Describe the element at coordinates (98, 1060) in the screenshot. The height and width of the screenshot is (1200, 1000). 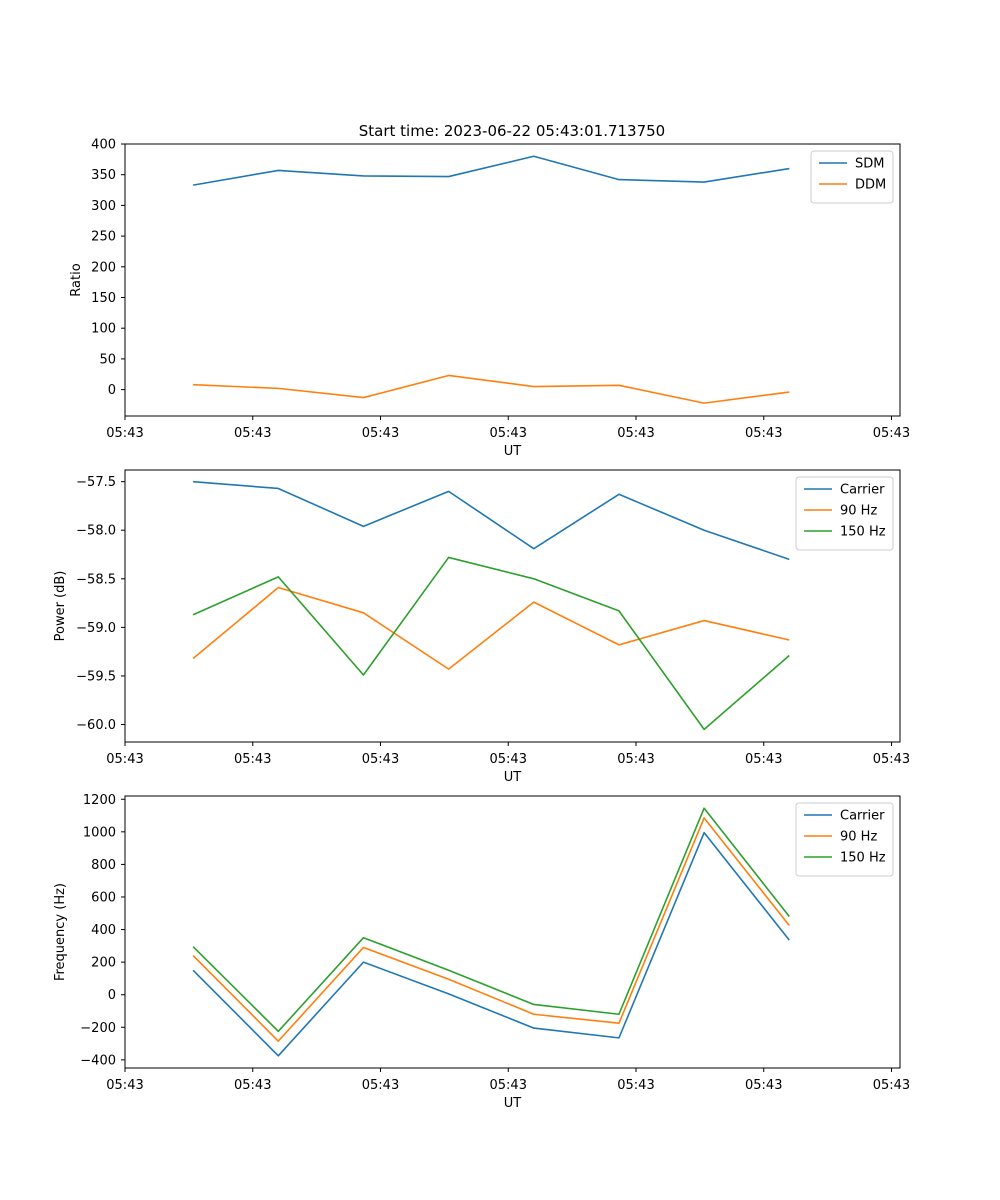
I see `y-tick-label: −400` at that location.